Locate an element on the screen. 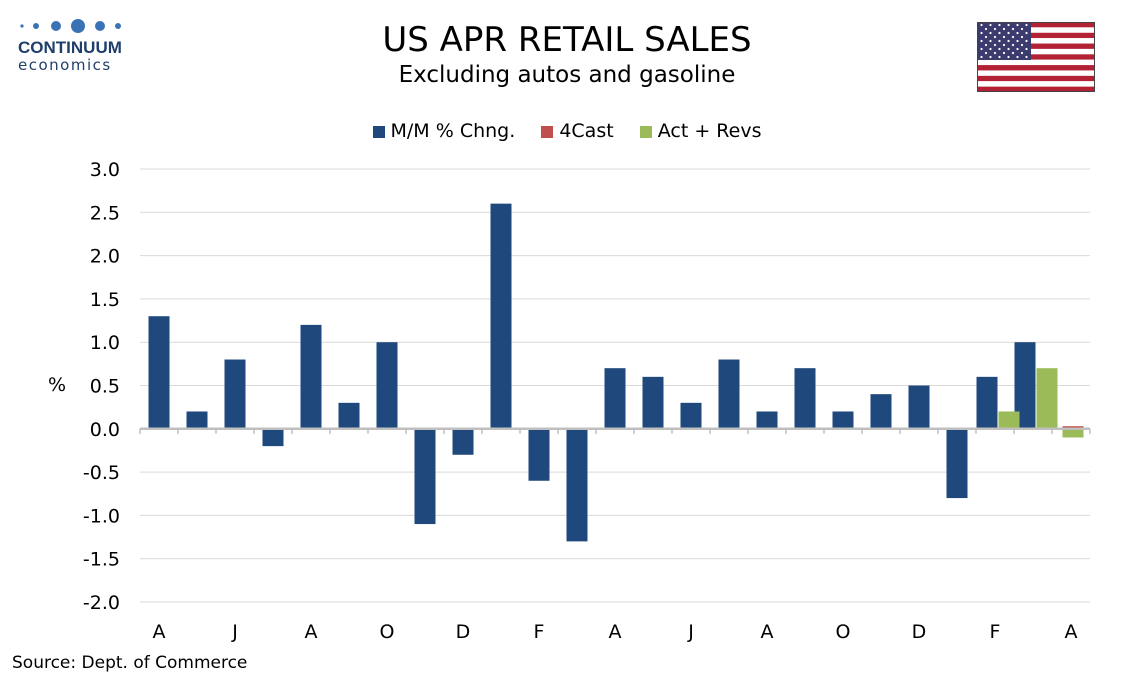 Image resolution: width=1134 pixels, height=680 pixels. y-tick-label: 1.5 is located at coordinates (105, 300).